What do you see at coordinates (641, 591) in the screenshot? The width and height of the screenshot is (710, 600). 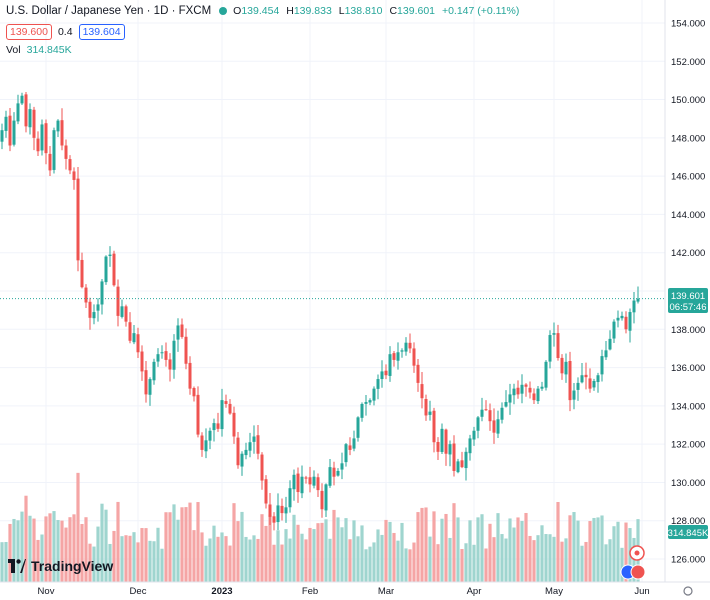 I see `time-tick-label: Jun` at bounding box center [641, 591].